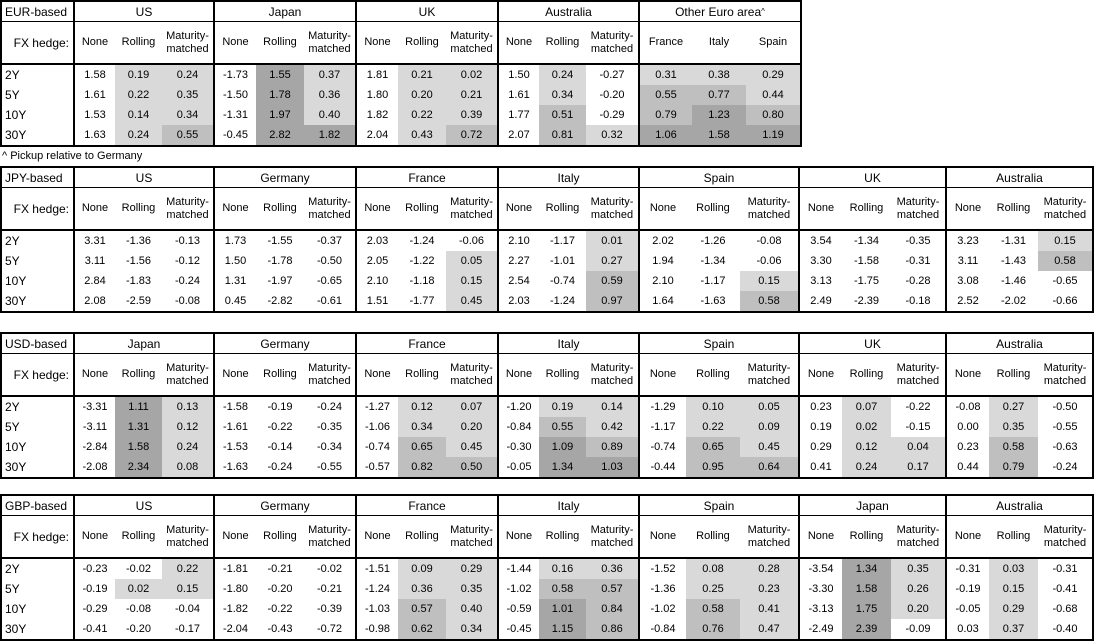 The image size is (1094, 642). I want to click on value-cell: 0.97, so click(612, 301).